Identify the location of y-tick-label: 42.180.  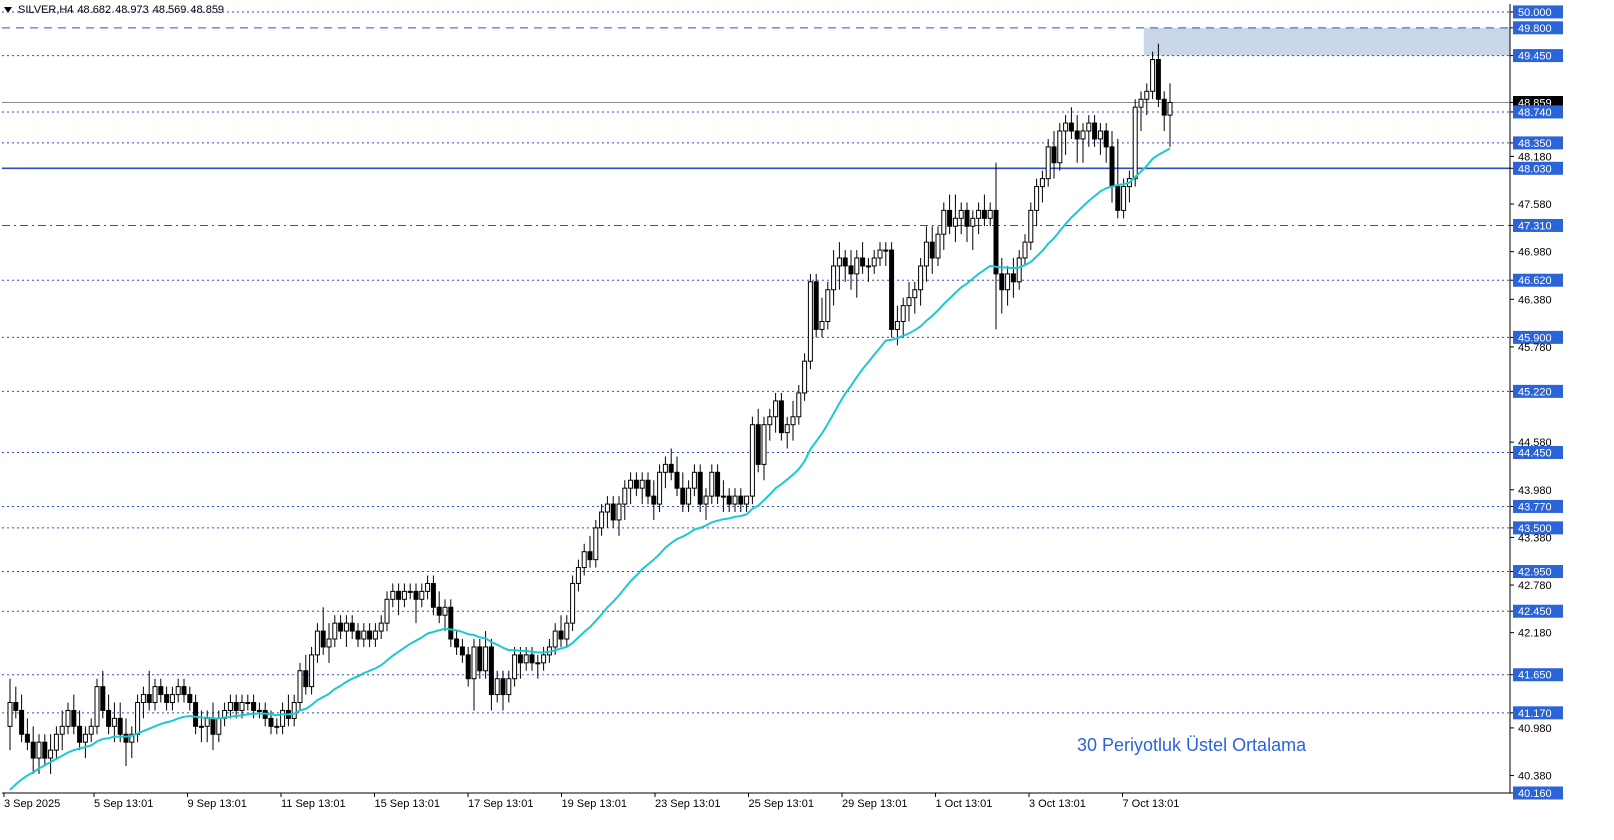
(1535, 634).